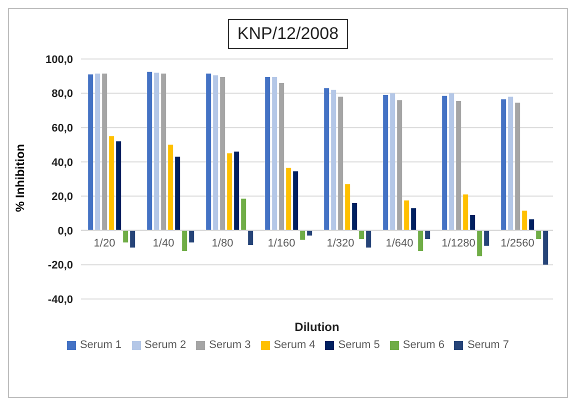 The width and height of the screenshot is (580, 408). I want to click on legend-label: Serum 4, so click(295, 345).